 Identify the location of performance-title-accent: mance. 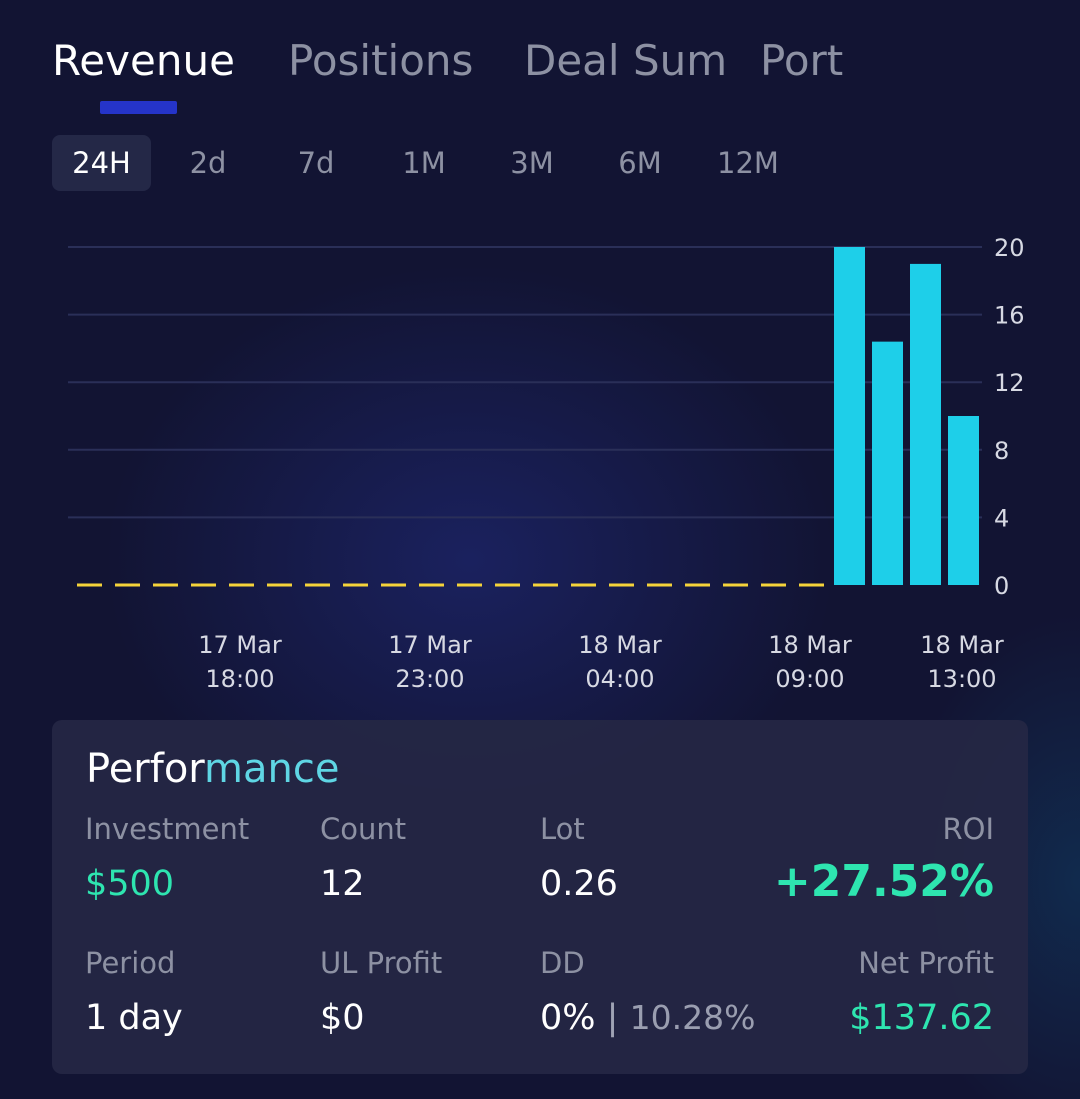
(272, 769).